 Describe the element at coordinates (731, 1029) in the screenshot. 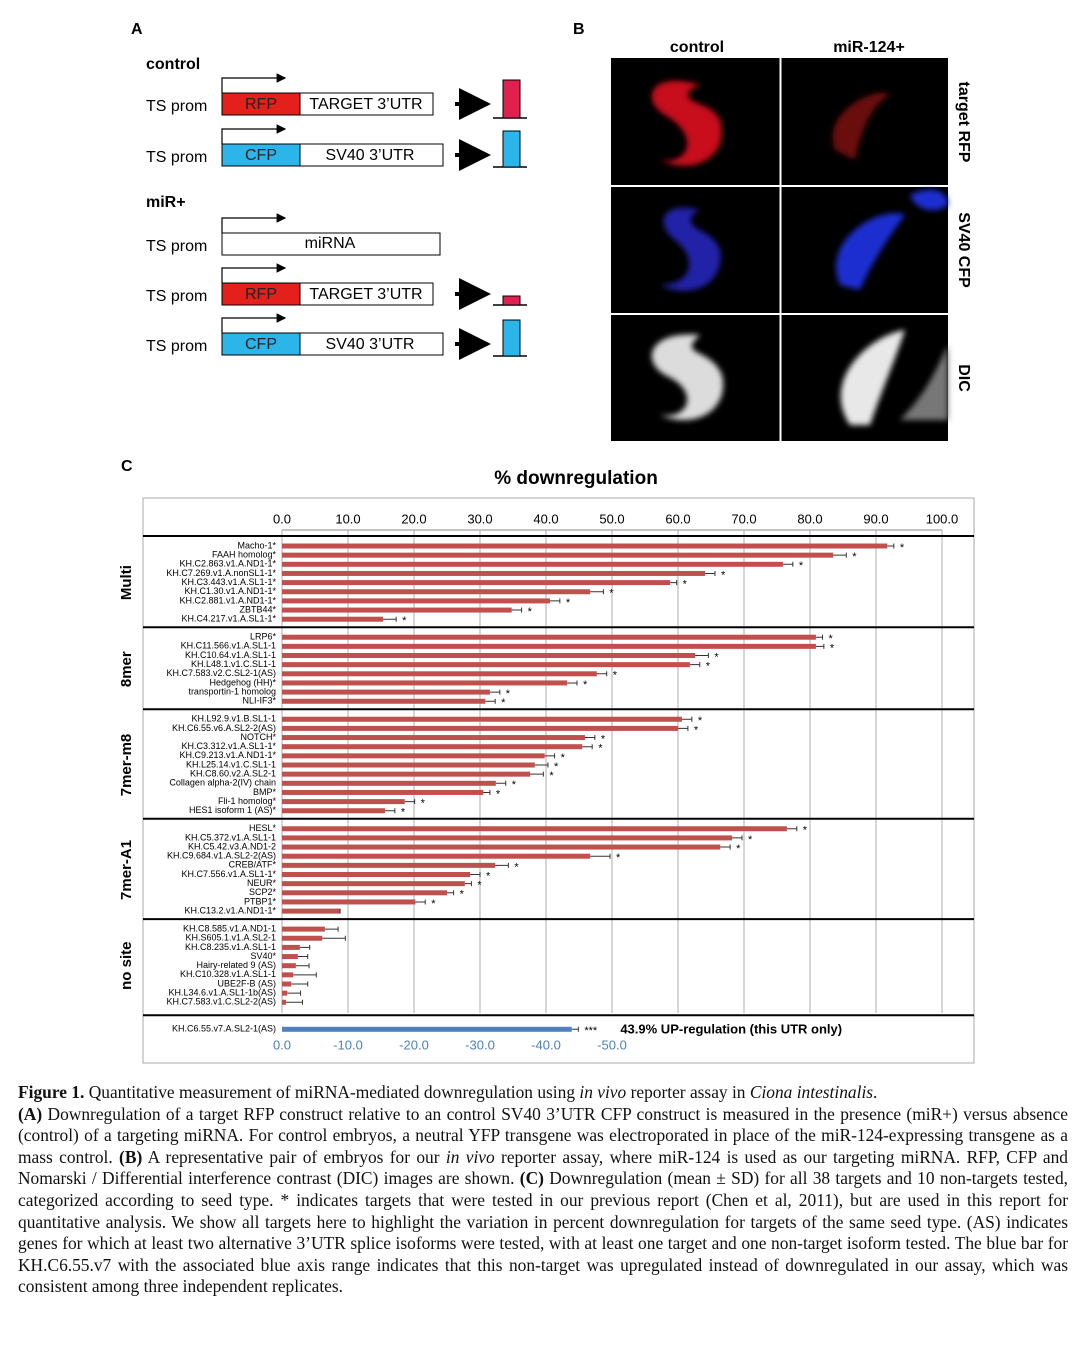

I see `annotation: 43.9% UP-regulation (this UTR only)` at that location.